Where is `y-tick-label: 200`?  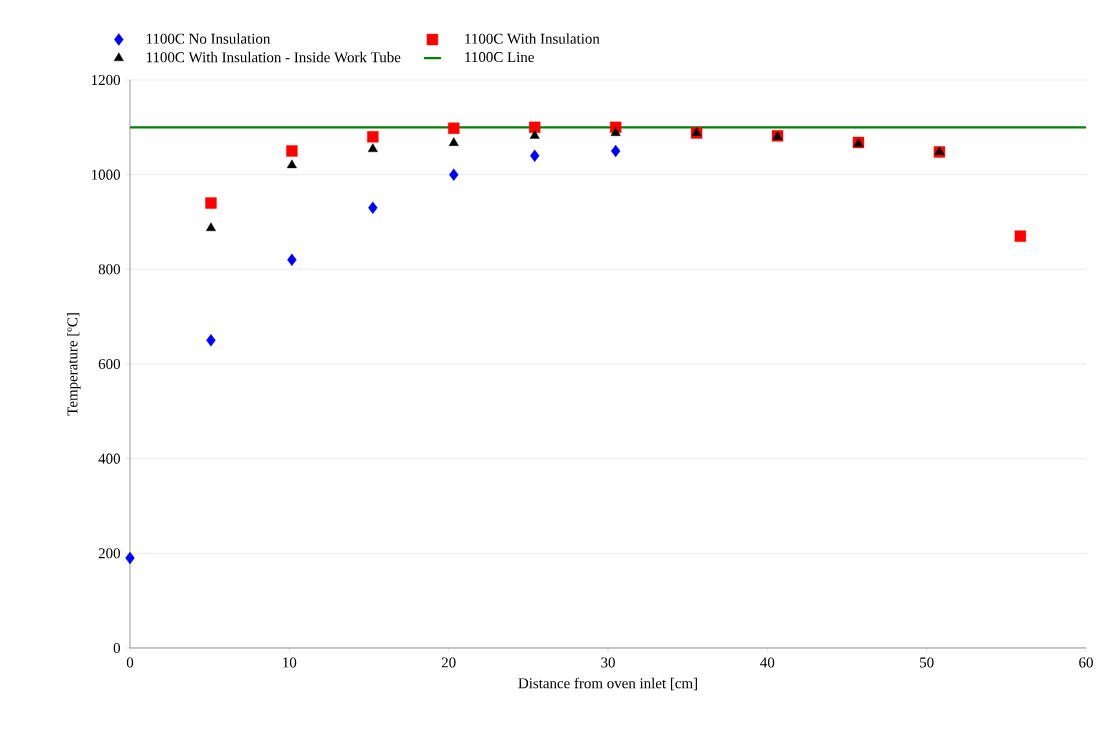
y-tick-label: 200 is located at coordinates (109, 553).